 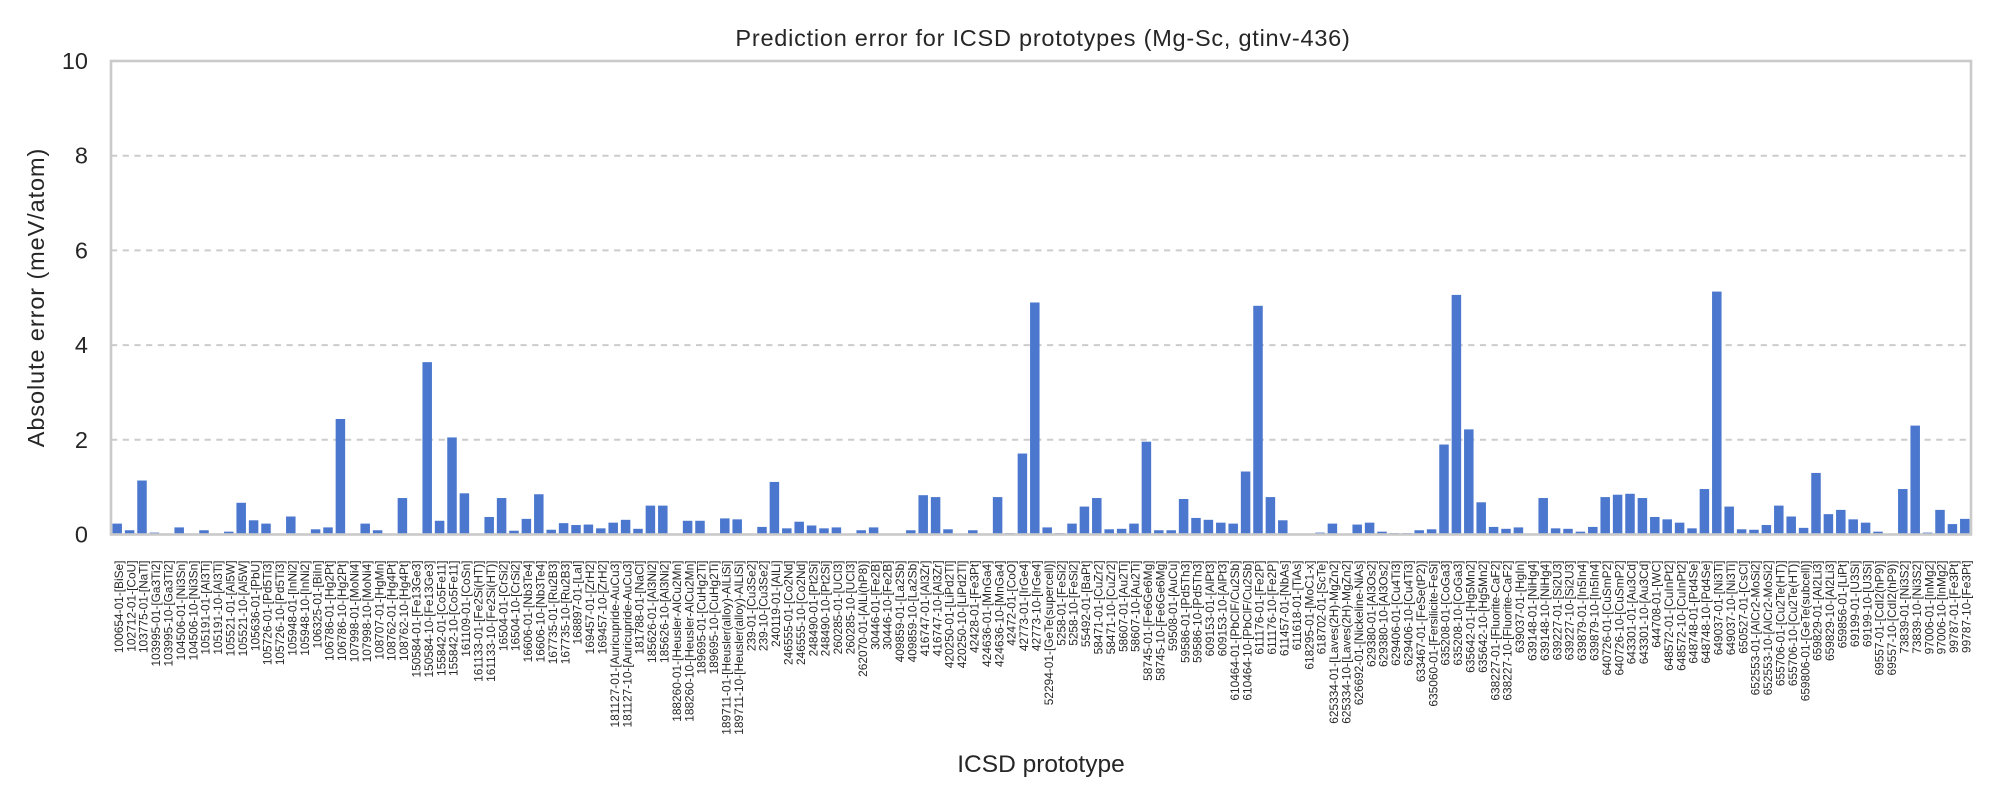 What do you see at coordinates (1967, 607) in the screenshot?
I see `svg-text: 99787-10-[Fe3Pt]` at bounding box center [1967, 607].